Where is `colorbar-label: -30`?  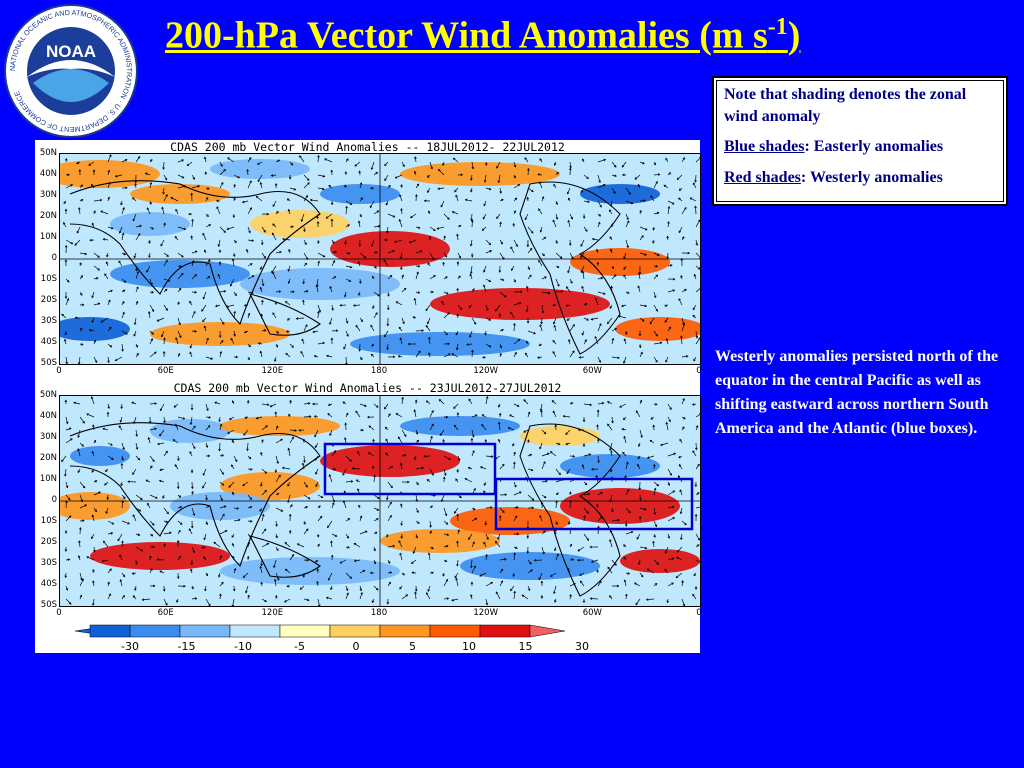 colorbar-label: -30 is located at coordinates (130, 646).